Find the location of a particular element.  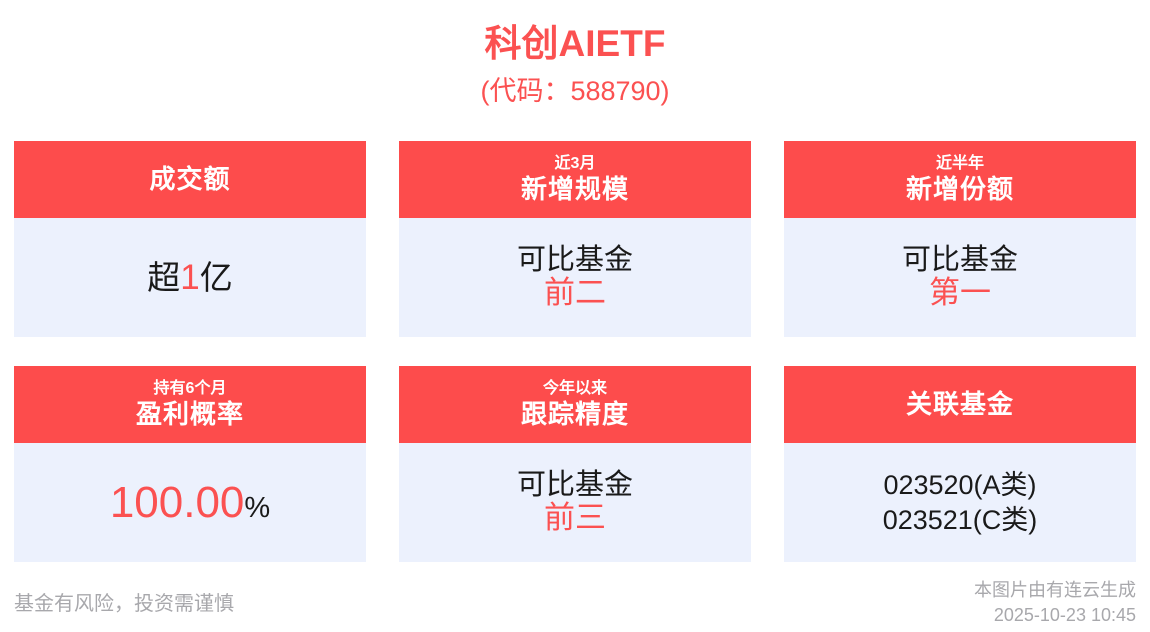

risk-disclaimer: 基金有风险，投资需谨慎 is located at coordinates (124, 604).